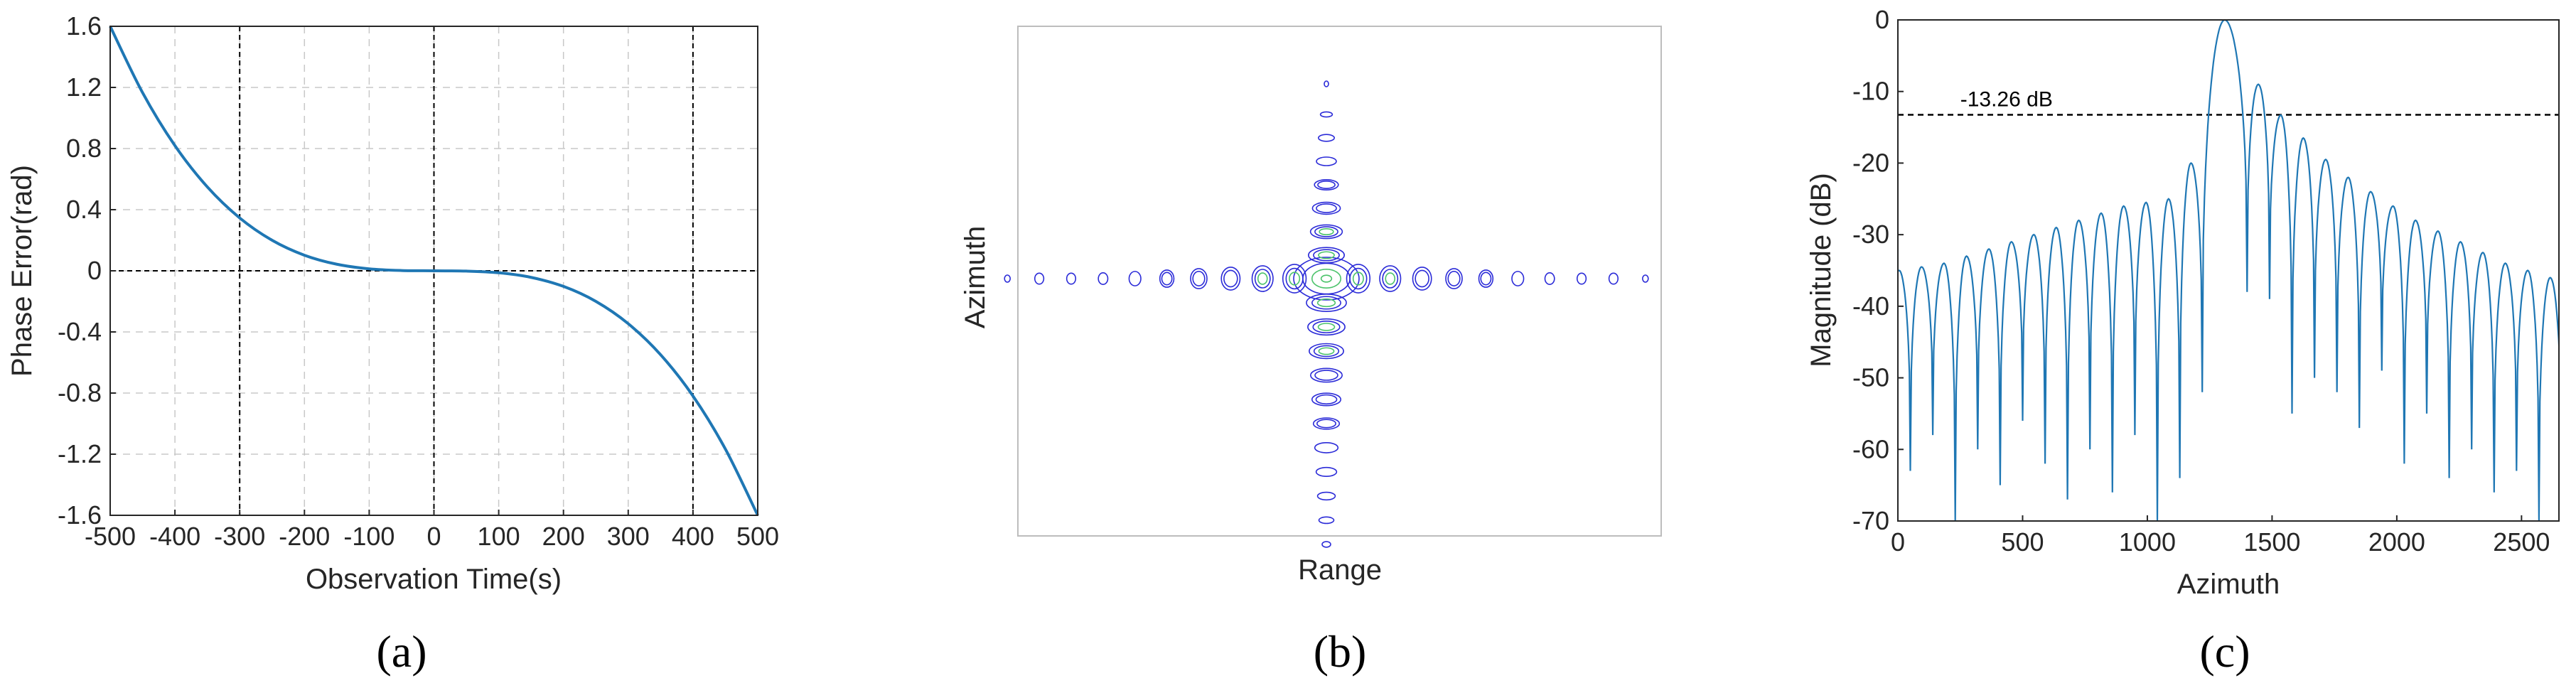 This screenshot has width=2576, height=693. Describe the element at coordinates (1870, 235) in the screenshot. I see `y-tick-label: -30` at that location.